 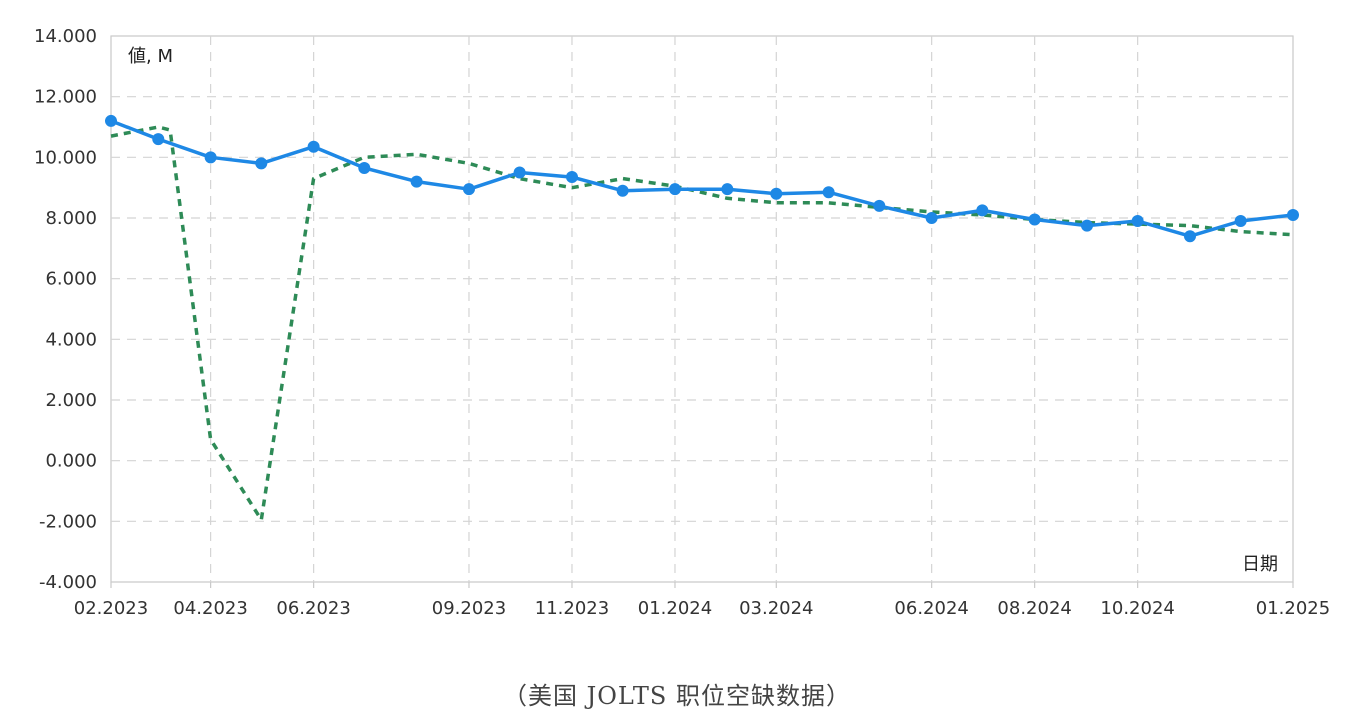 What do you see at coordinates (71, 339) in the screenshot?
I see `y-tick-label: 4.000` at bounding box center [71, 339].